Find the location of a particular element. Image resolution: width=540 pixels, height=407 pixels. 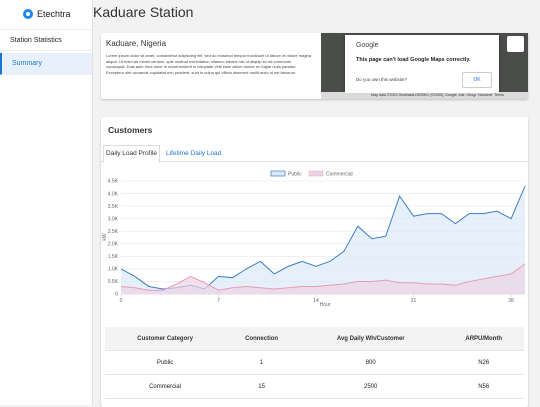

table-cell: Public is located at coordinates (165, 362).